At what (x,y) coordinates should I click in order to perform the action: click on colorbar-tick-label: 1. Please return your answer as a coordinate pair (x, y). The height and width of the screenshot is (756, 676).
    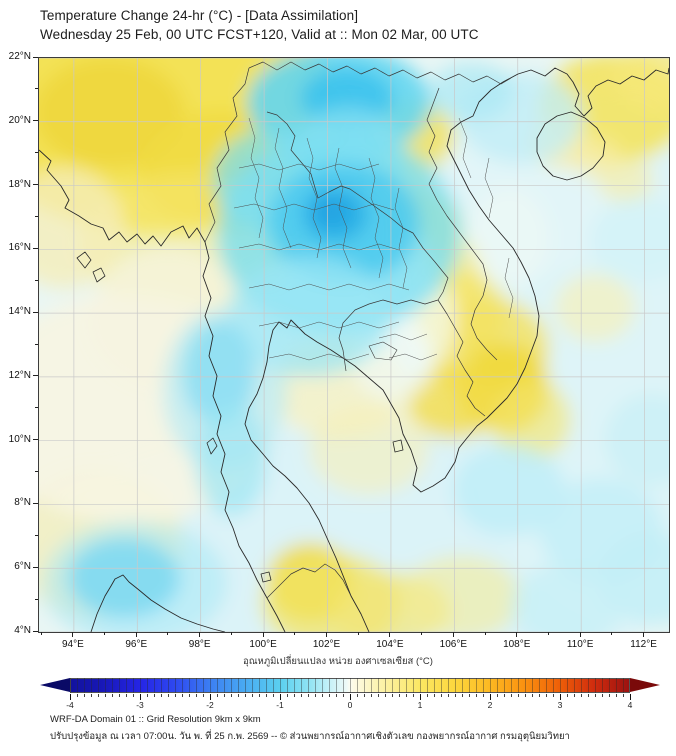
    Looking at the image, I should click on (420, 705).